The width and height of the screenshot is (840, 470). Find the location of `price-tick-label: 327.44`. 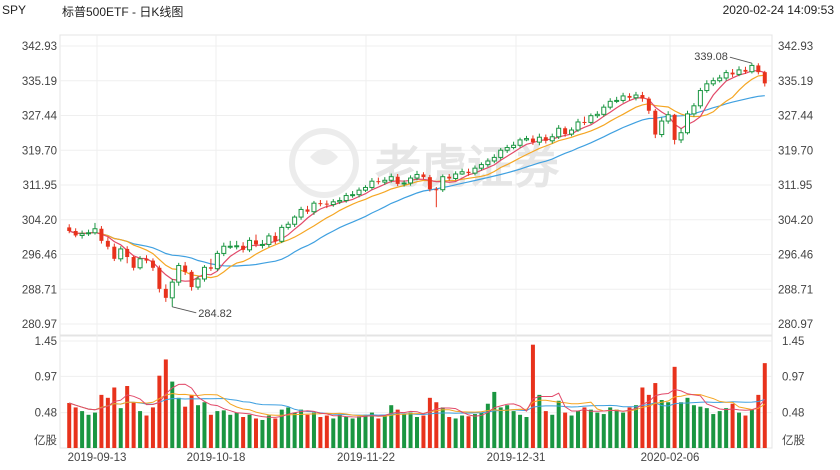

price-tick-label: 327.44 is located at coordinates (40, 117).